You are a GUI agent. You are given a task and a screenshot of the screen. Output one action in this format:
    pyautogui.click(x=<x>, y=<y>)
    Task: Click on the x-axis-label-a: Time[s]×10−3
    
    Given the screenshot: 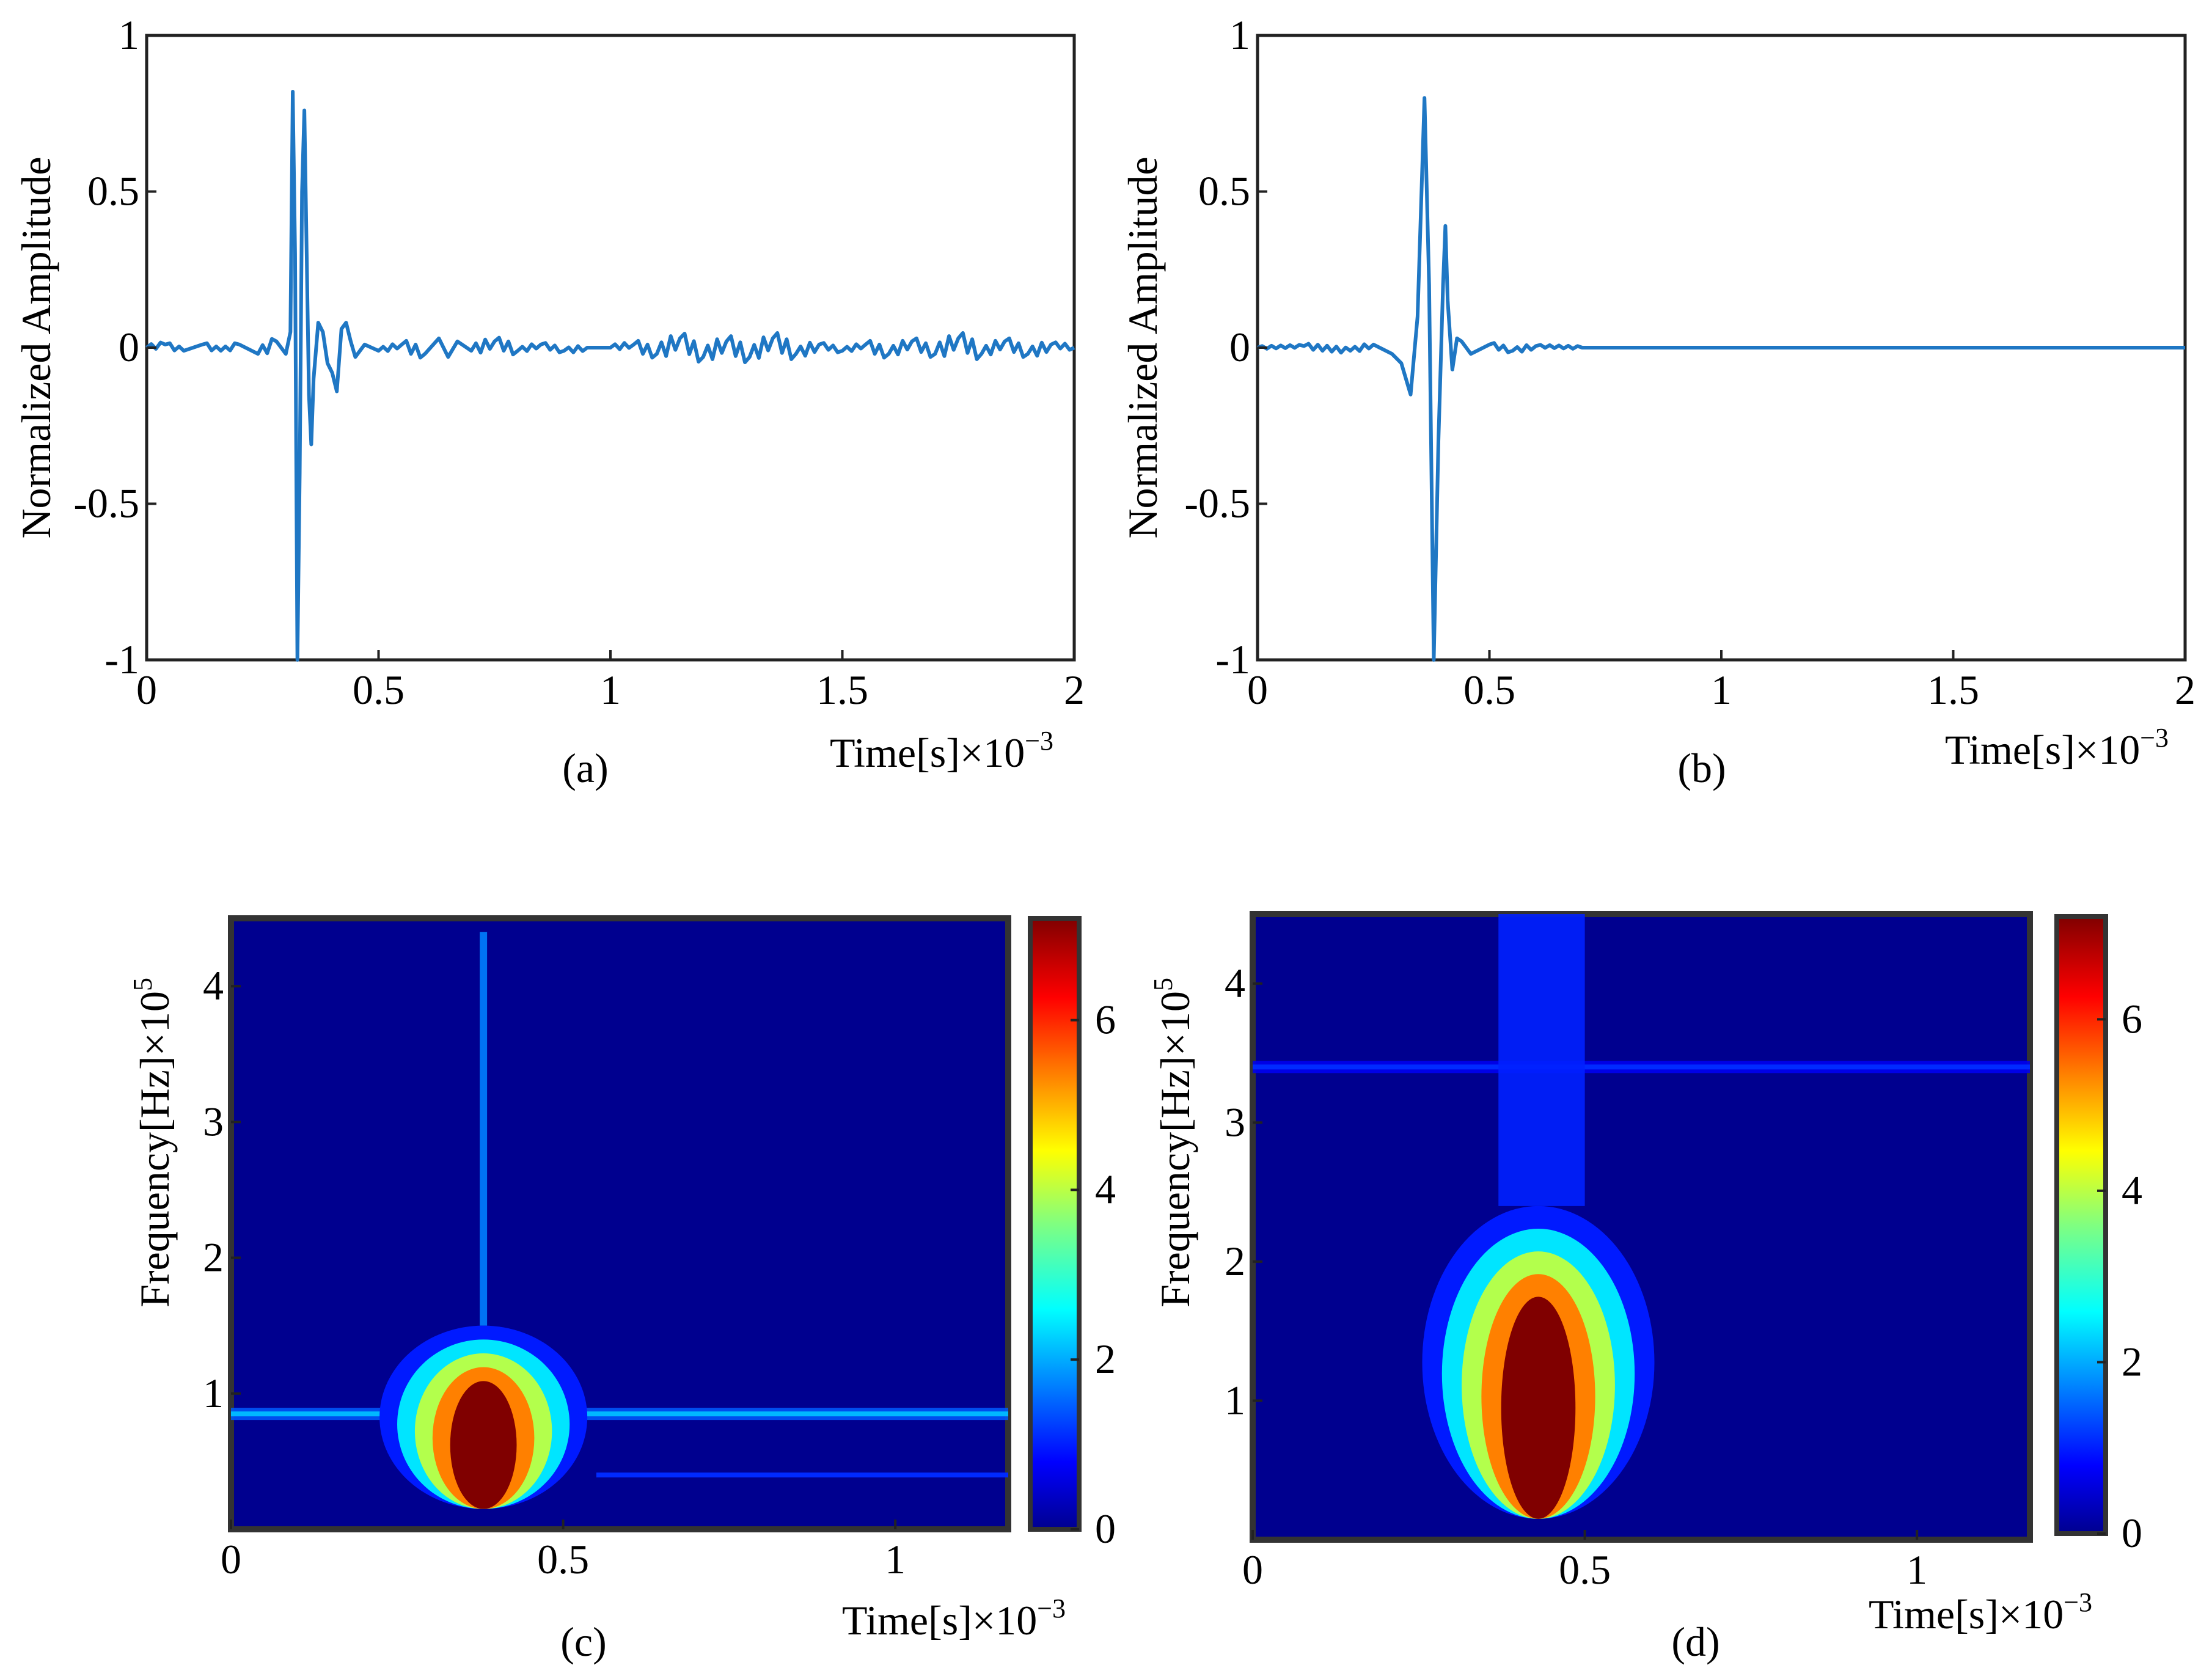 What is the action you would take?
    pyautogui.click(x=941, y=751)
    